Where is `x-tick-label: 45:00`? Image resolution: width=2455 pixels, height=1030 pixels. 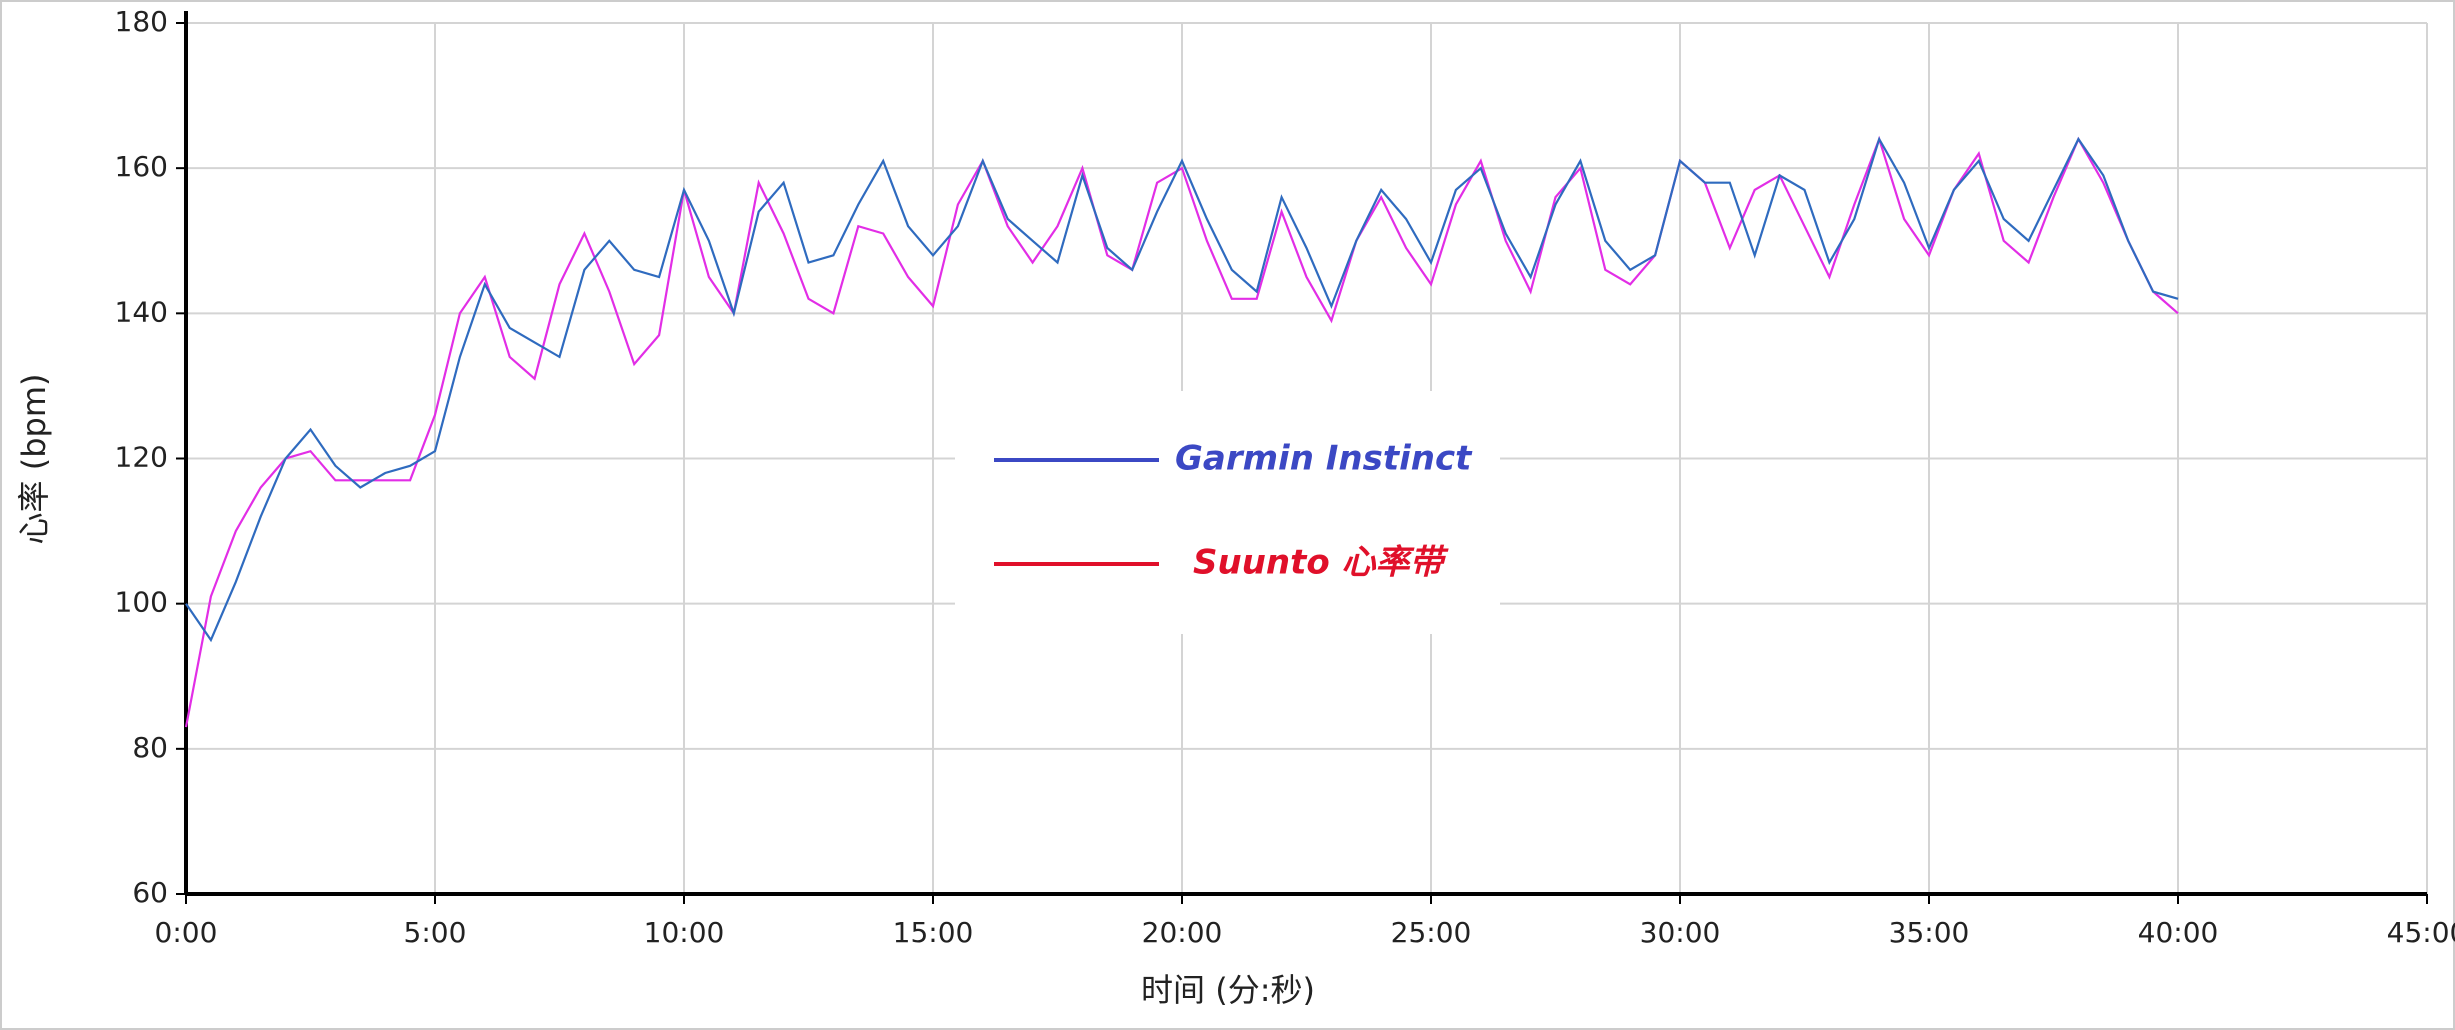 x-tick-label: 45:00 is located at coordinates (2421, 932).